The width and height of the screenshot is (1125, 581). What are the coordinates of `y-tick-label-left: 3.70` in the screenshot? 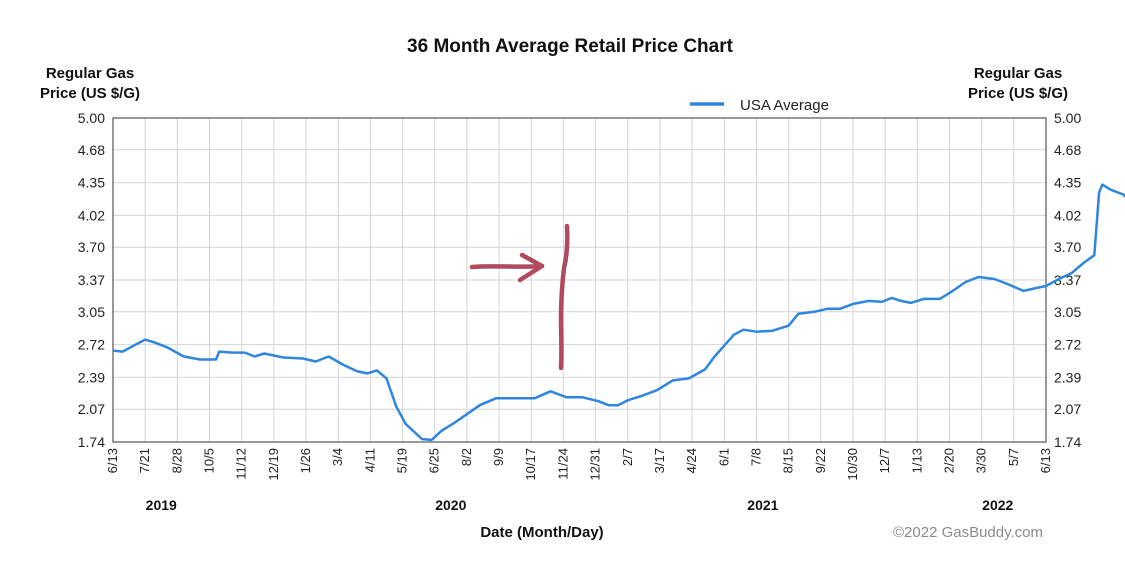 It's located at (91, 247).